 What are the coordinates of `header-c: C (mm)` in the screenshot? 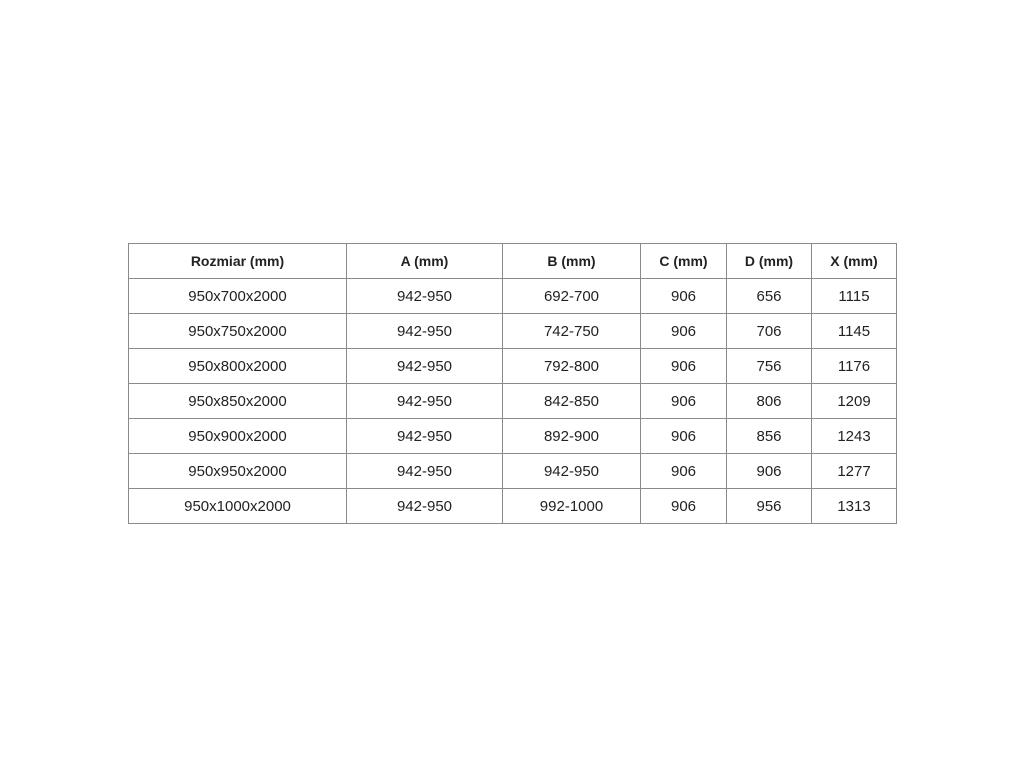 It's located at (683, 261).